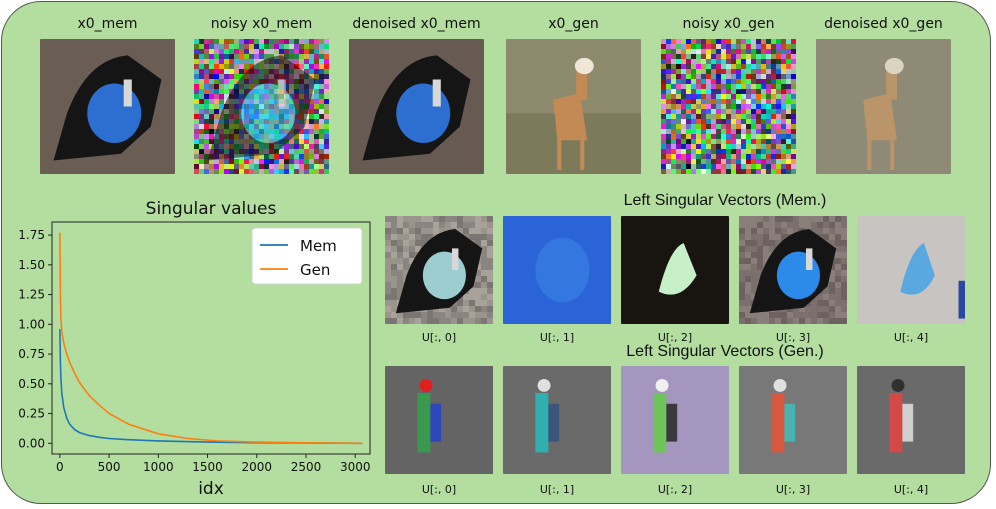 The width and height of the screenshot is (996, 509). What do you see at coordinates (261, 106) in the screenshot?
I see `noisy-x0-mem-image` at bounding box center [261, 106].